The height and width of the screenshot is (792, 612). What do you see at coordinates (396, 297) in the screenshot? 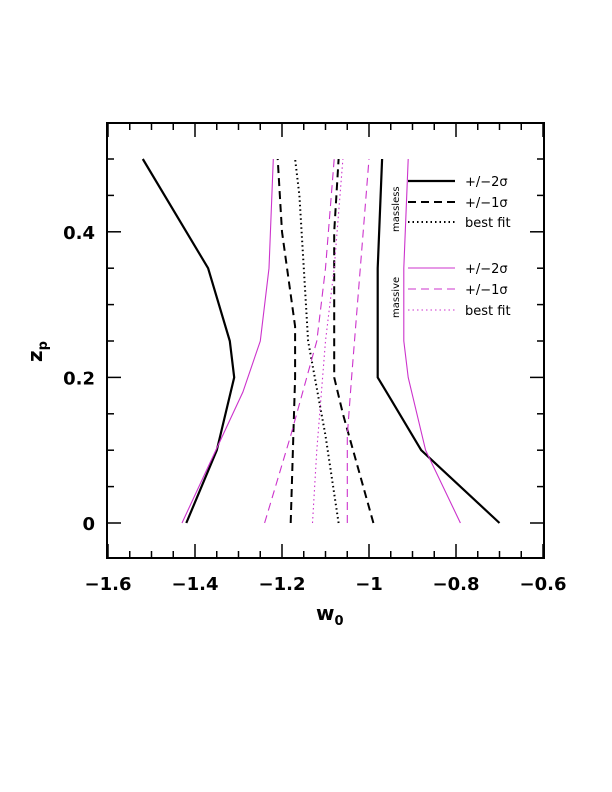
I see `legend-group-massive: massive` at bounding box center [396, 297].